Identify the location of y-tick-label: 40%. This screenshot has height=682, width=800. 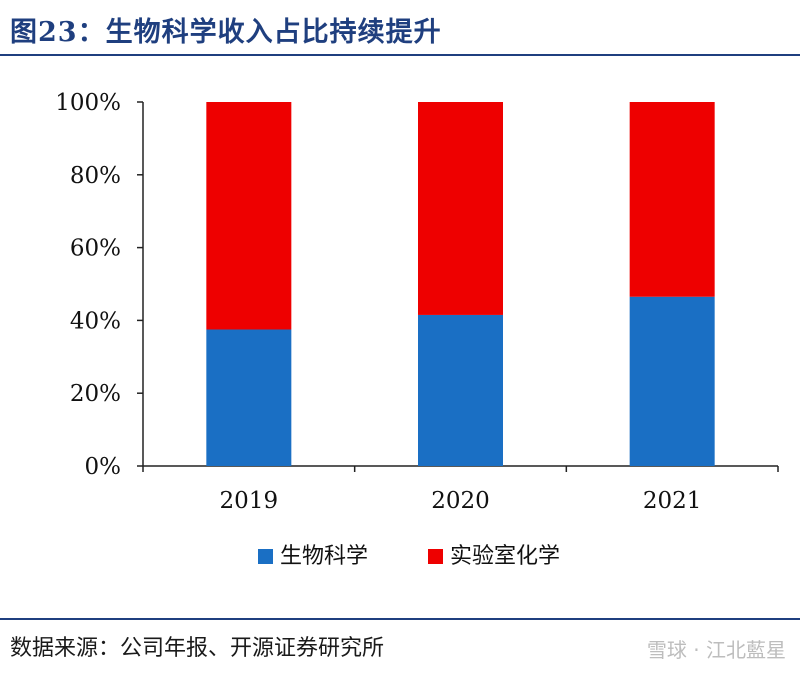
(95, 321).